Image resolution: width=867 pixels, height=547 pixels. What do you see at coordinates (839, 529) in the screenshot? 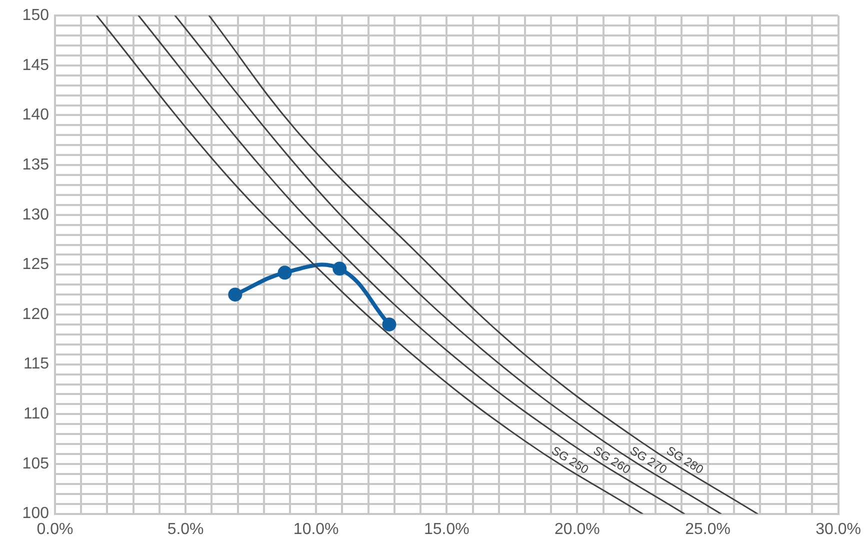
I see `x-tick-label: 30.0%` at bounding box center [839, 529].